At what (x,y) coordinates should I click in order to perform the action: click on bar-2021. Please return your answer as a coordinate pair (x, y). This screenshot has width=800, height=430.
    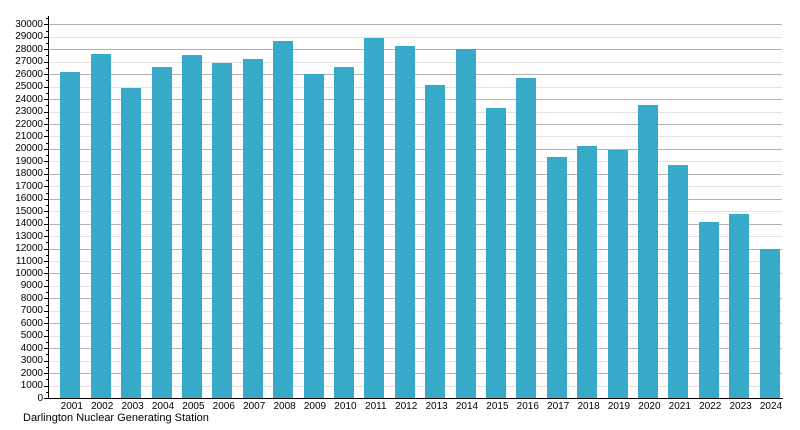
    Looking at the image, I should click on (678, 281).